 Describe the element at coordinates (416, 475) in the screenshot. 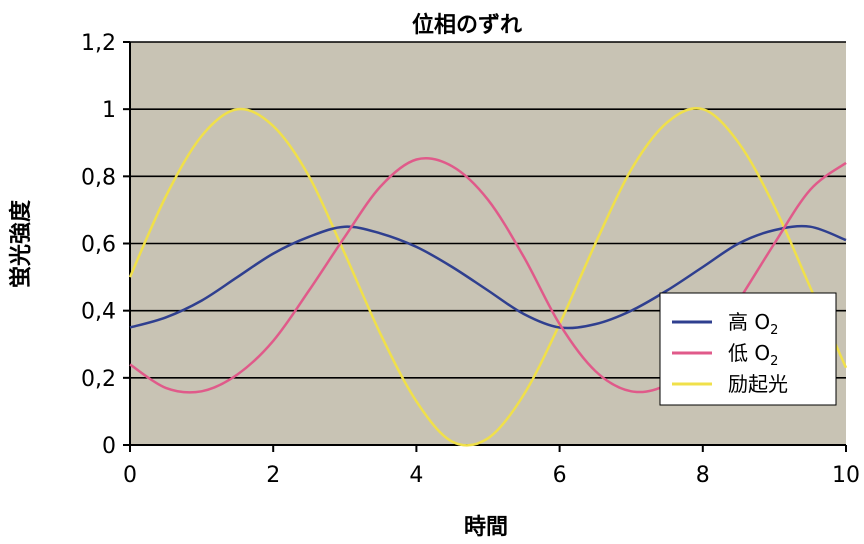

I see `x-tick-label: 4` at that location.